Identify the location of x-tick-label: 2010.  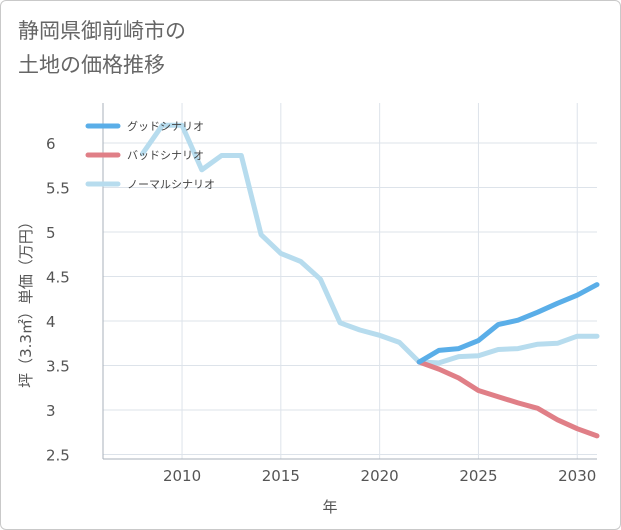
(182, 476).